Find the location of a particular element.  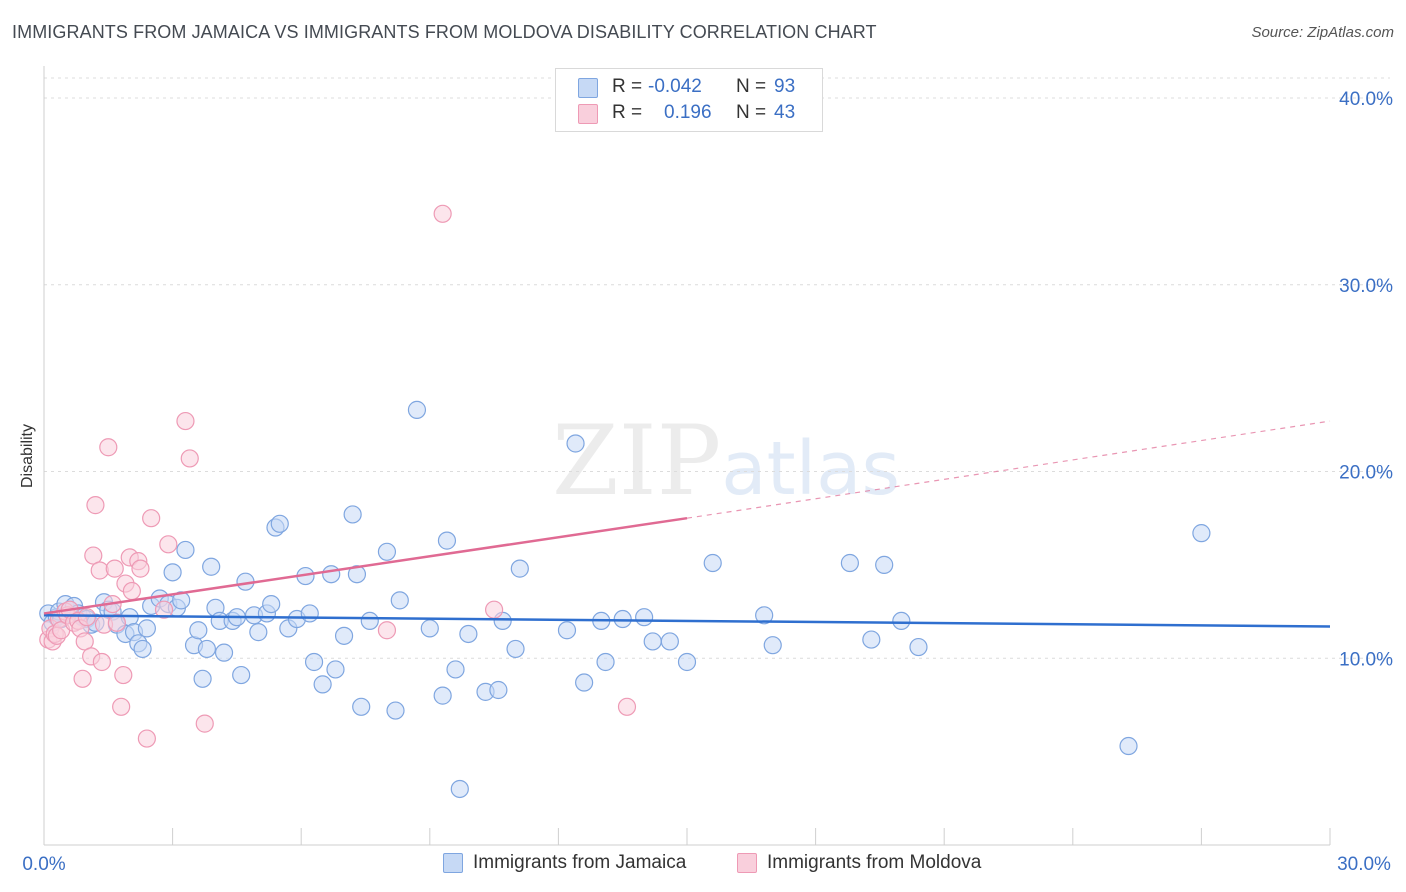

bottom-legend-label-moldova: Immigrants from Moldova is located at coordinates (874, 862).